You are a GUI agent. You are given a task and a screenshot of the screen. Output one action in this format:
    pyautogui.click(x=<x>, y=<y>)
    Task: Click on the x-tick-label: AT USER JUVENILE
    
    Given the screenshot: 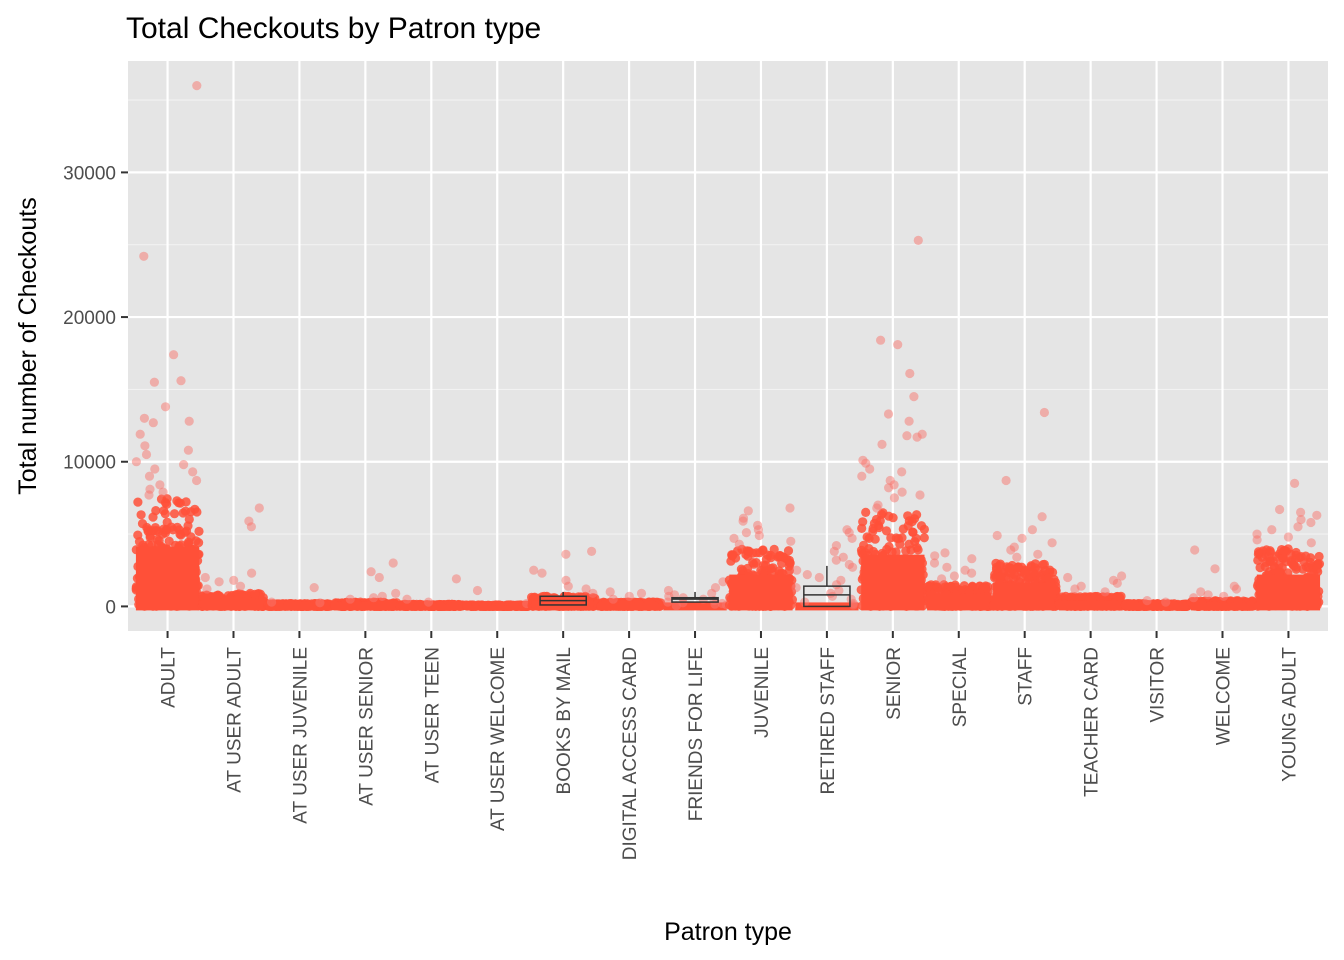 What is the action you would take?
    pyautogui.click(x=300, y=735)
    